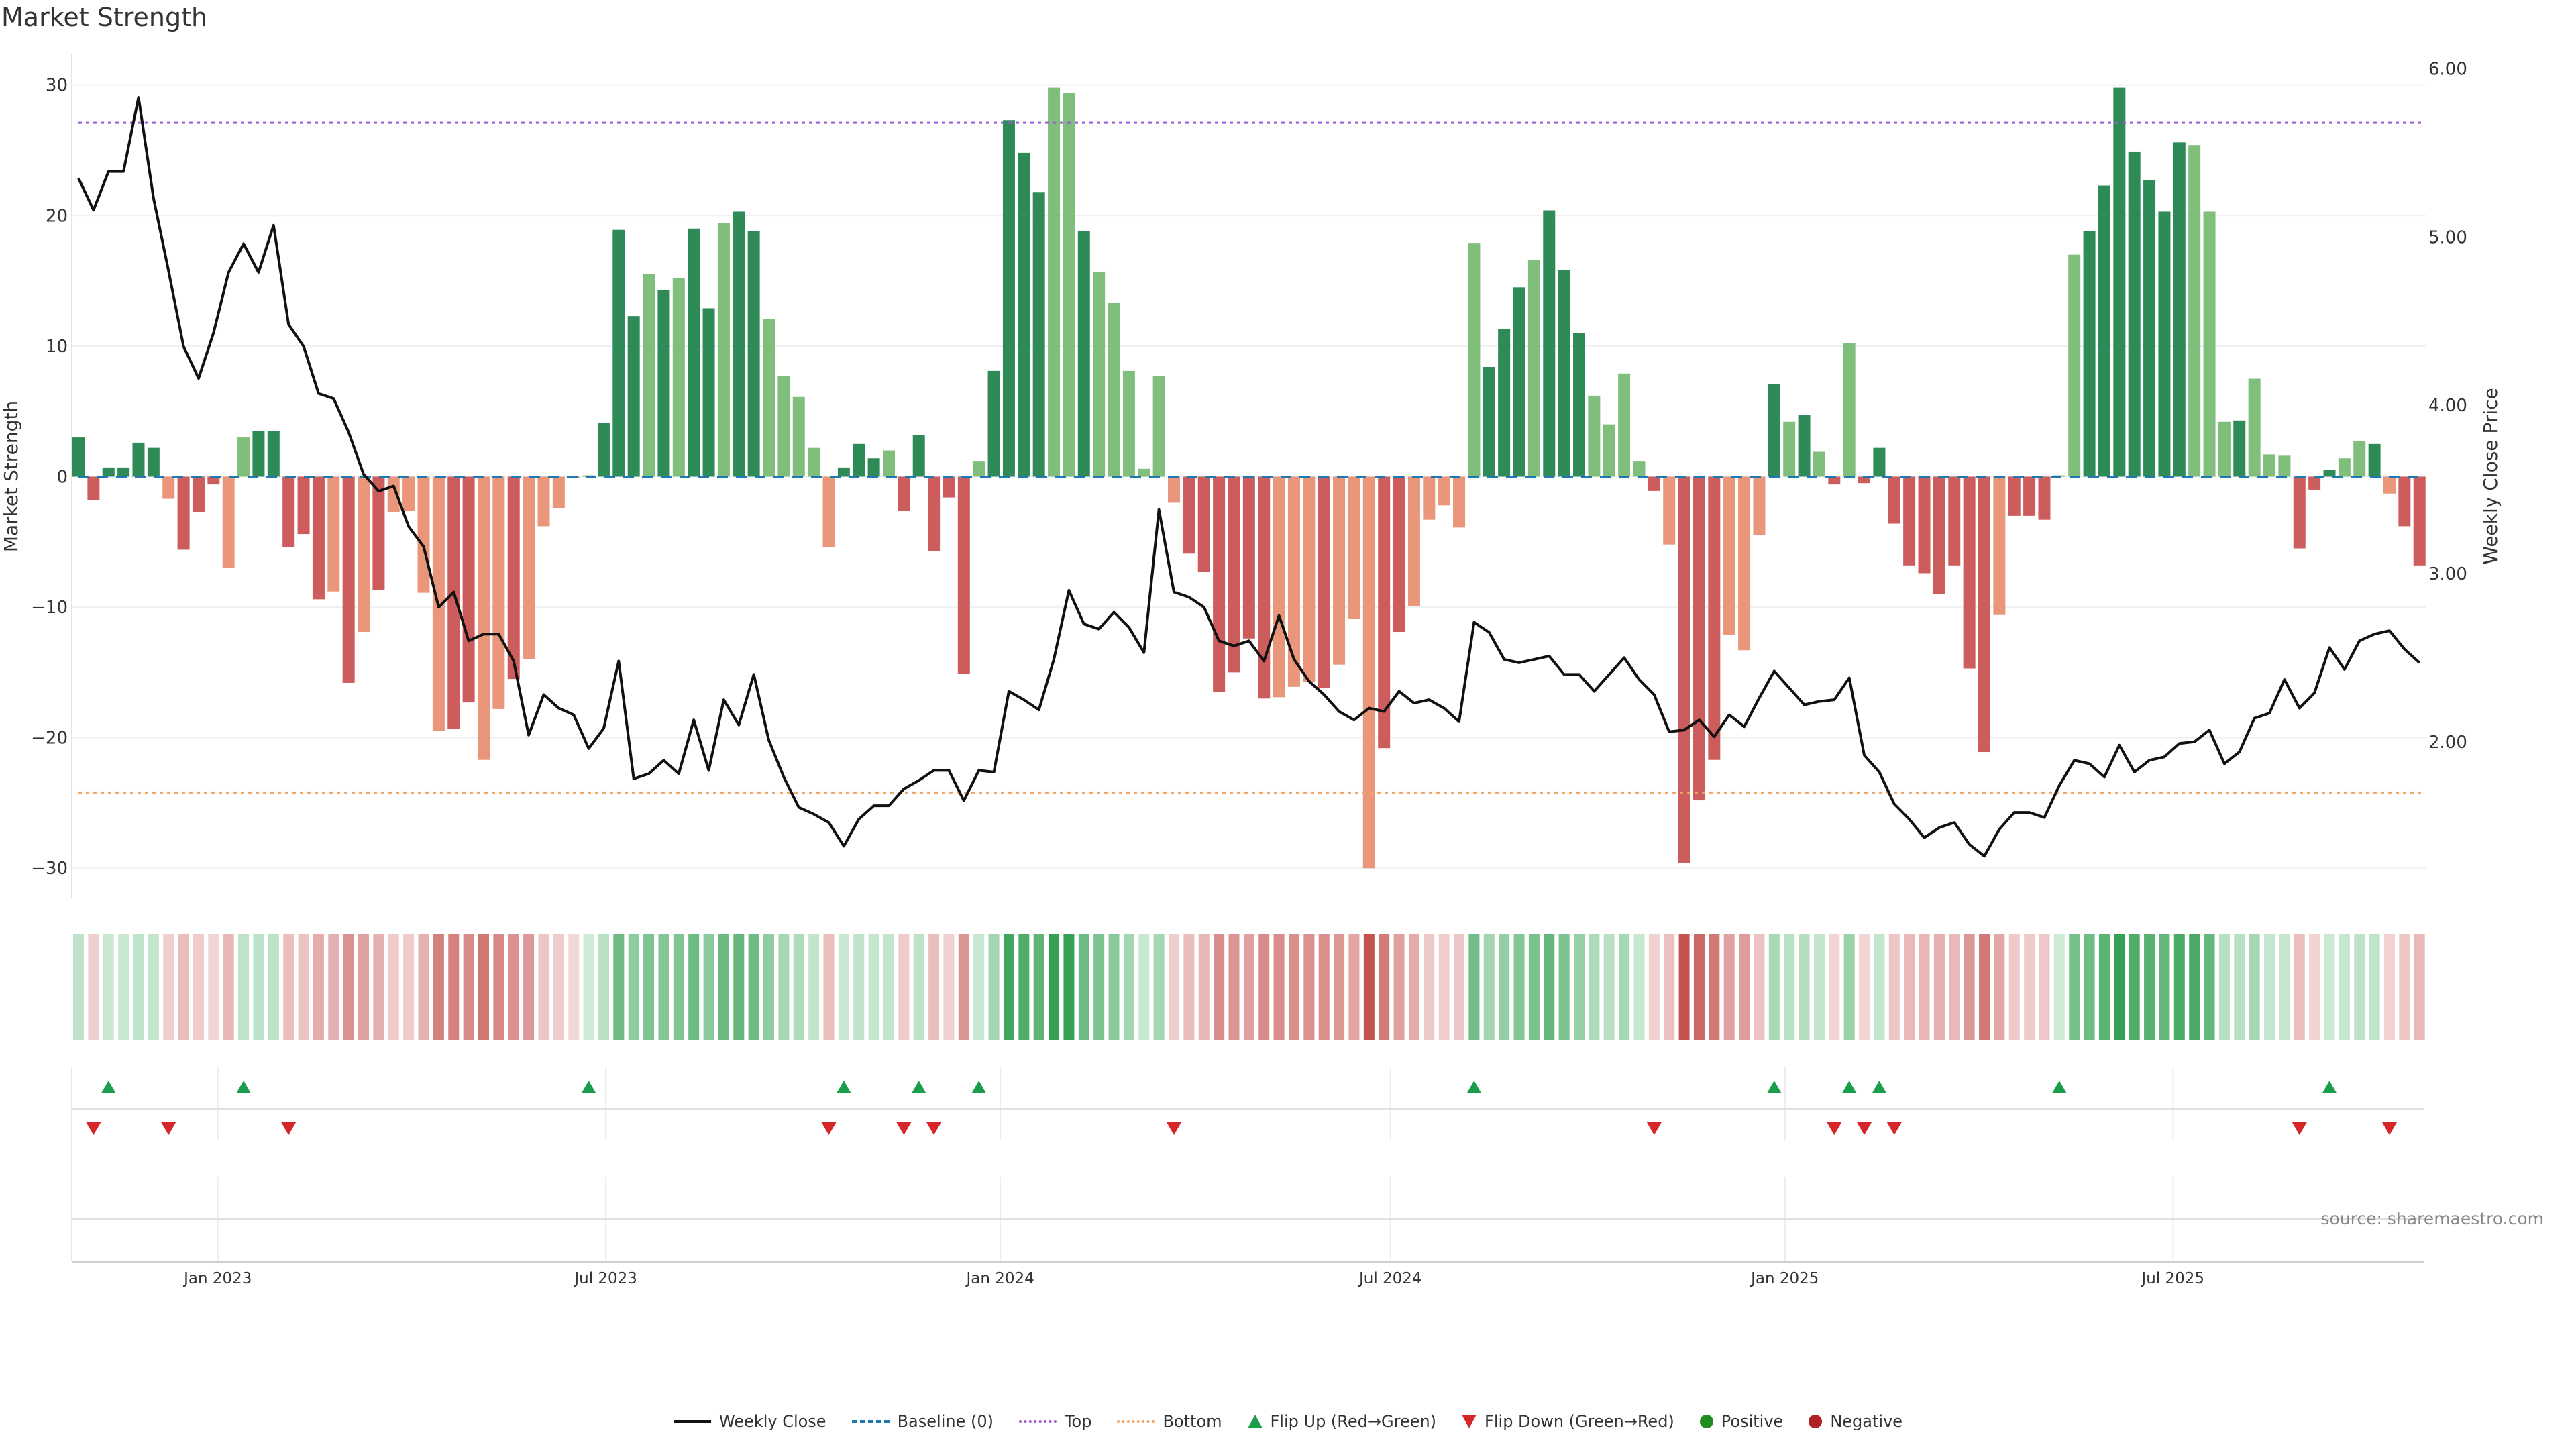 The width and height of the screenshot is (2576, 1449). Describe the element at coordinates (1816, 1421) in the screenshot. I see `circle-icon` at that location.